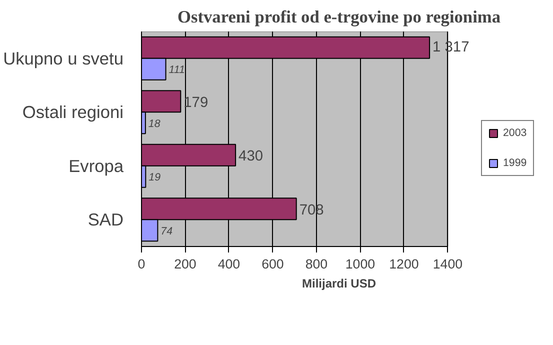 The height and width of the screenshot is (345, 553). I want to click on x-tick-label: 200, so click(185, 264).